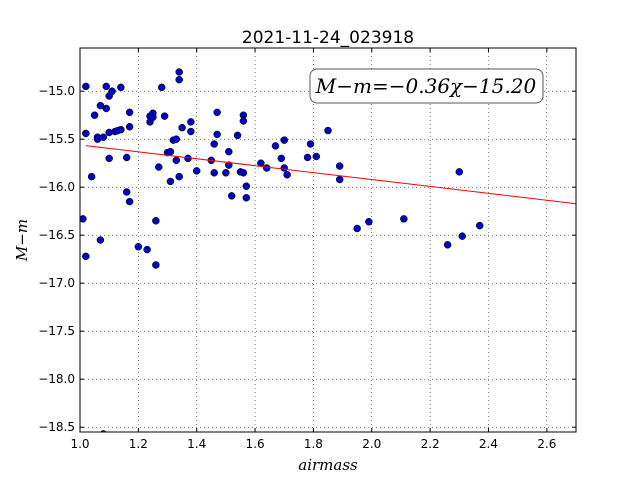 This screenshot has width=640, height=480. I want to click on x-tick-label: 2.0, so click(371, 444).